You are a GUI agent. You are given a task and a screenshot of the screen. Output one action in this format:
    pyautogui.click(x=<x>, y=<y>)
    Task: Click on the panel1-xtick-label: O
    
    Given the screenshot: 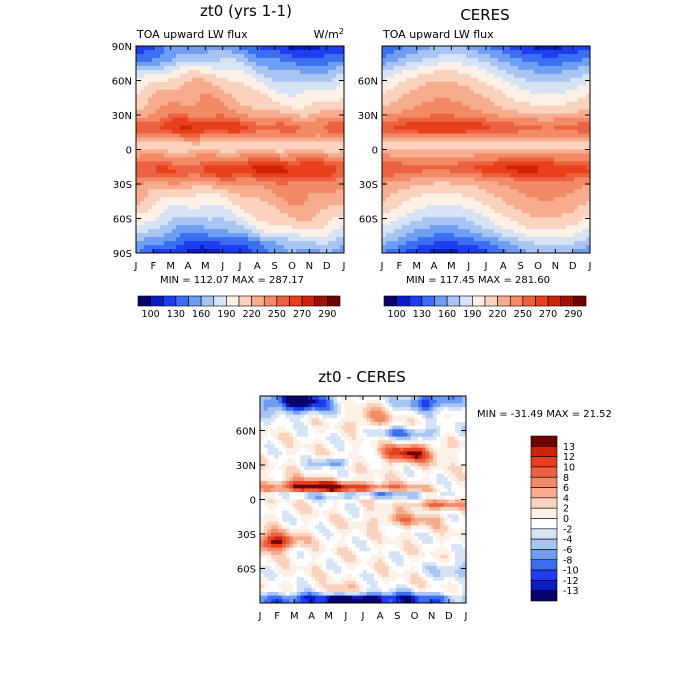 What is the action you would take?
    pyautogui.click(x=292, y=266)
    